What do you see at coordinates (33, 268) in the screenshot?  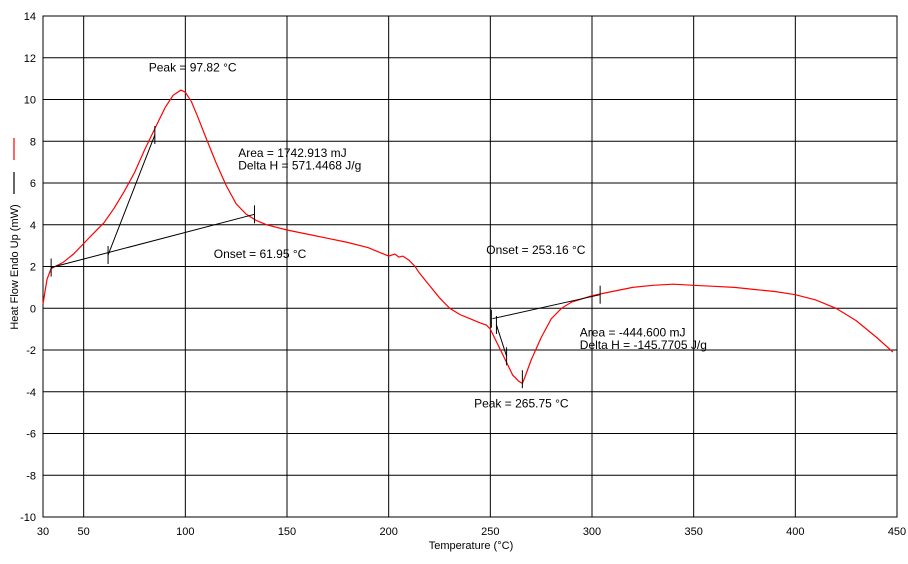 I see `y-tick-label: 2` at bounding box center [33, 268].